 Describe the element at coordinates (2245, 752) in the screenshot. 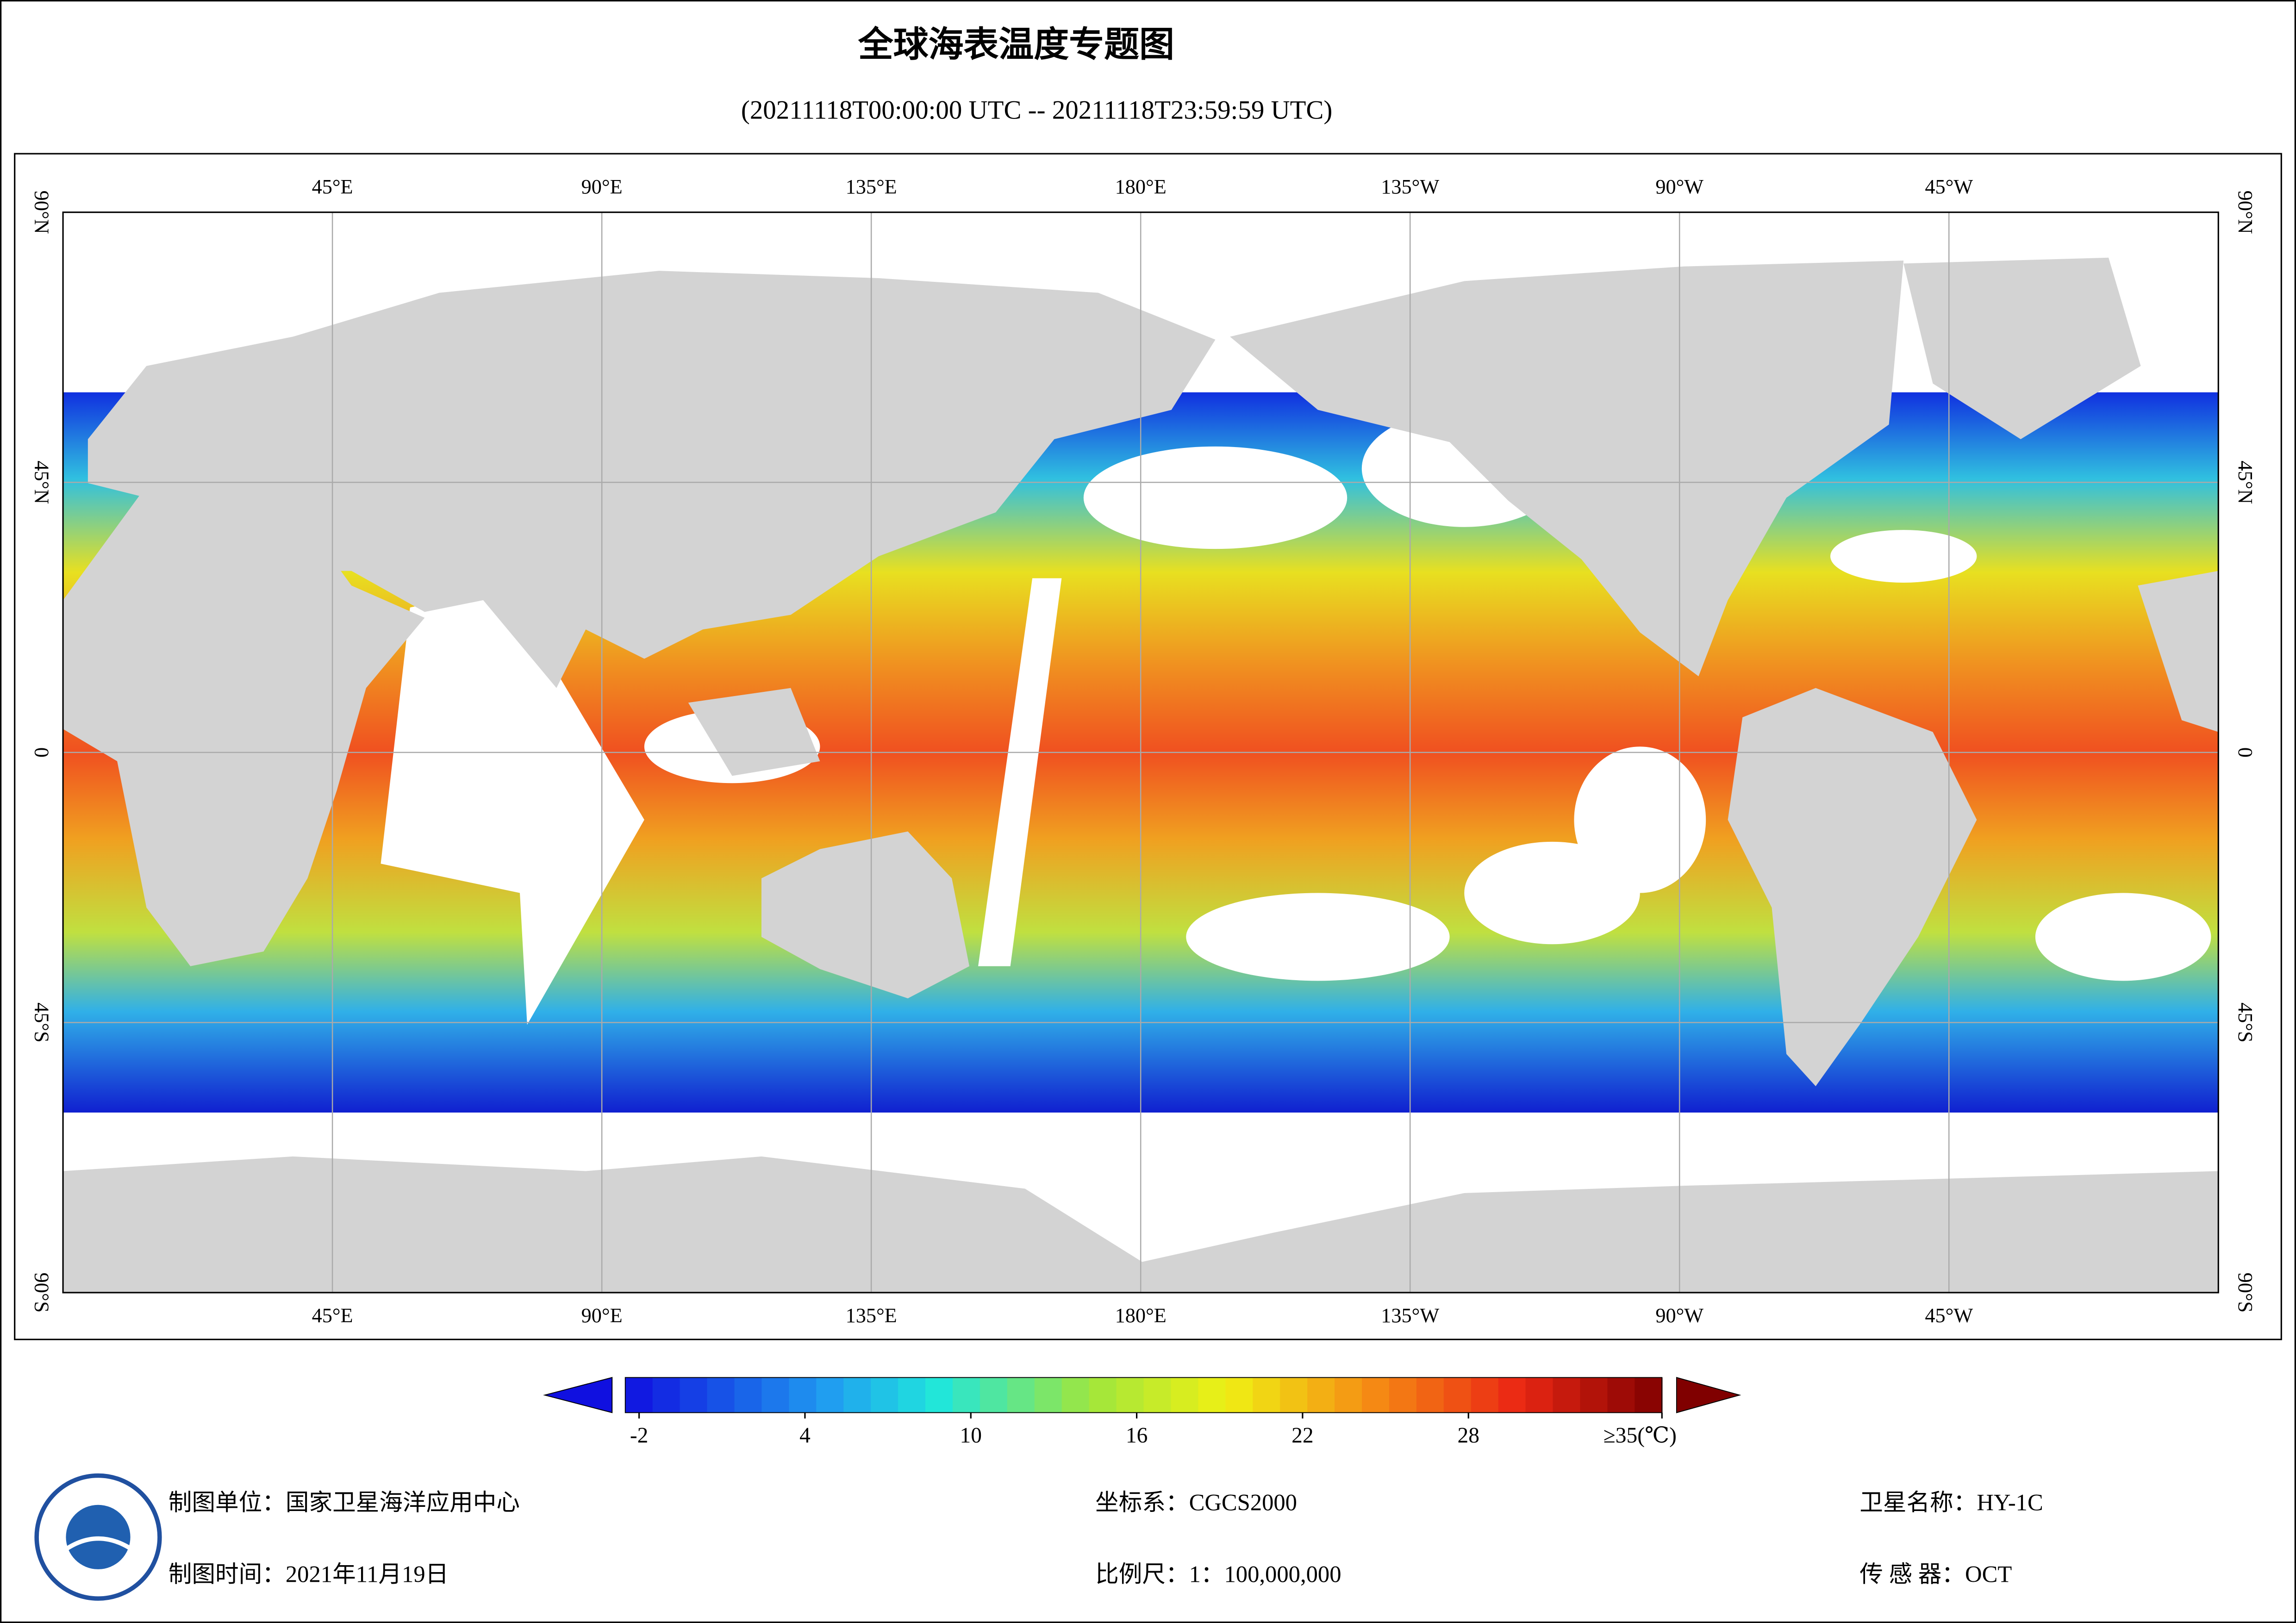

I see `lat-label-right: 0` at that location.